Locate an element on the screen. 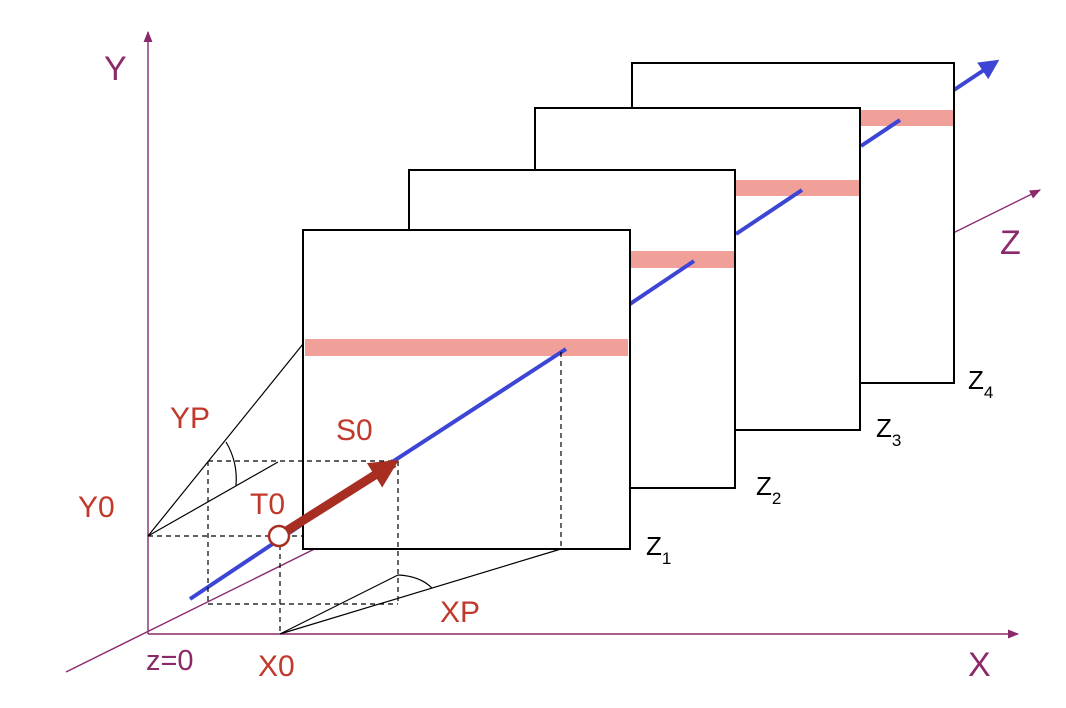  z-axis-label: Z is located at coordinates (1010, 243).